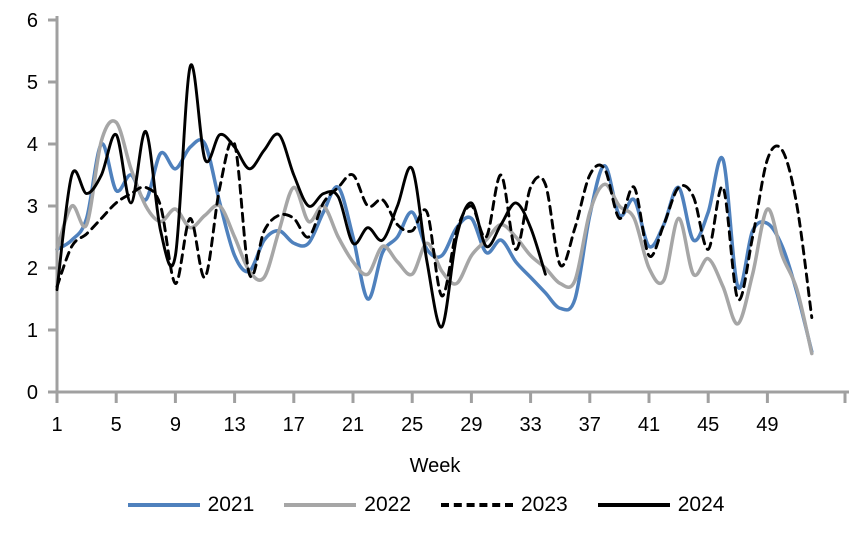 The height and width of the screenshot is (536, 852). Describe the element at coordinates (767, 425) in the screenshot. I see `x-tick-label: 49` at that location.